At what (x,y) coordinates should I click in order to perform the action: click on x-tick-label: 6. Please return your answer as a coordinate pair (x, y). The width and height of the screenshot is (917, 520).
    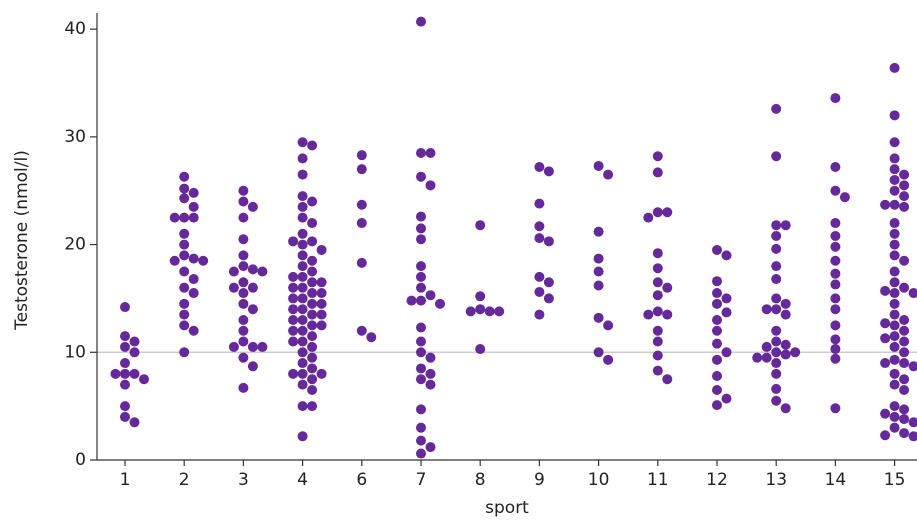
    Looking at the image, I should click on (361, 480).